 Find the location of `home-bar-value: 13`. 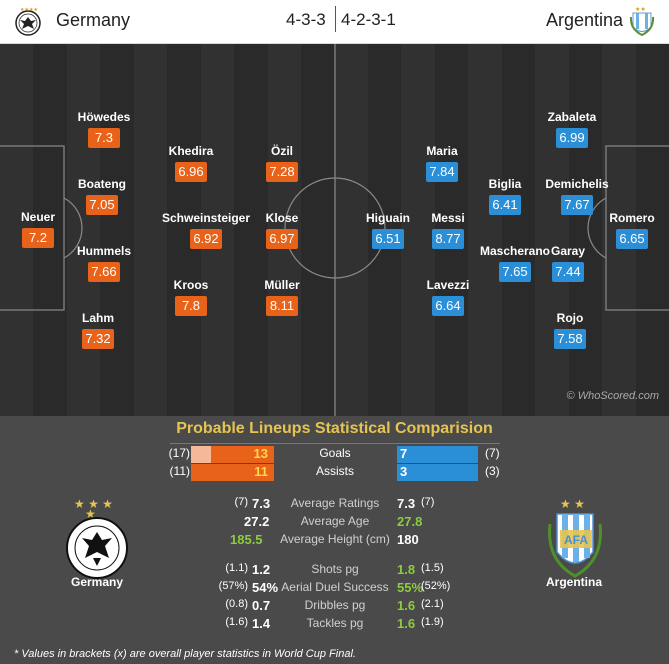

home-bar-value: 13 is located at coordinates (260, 453).